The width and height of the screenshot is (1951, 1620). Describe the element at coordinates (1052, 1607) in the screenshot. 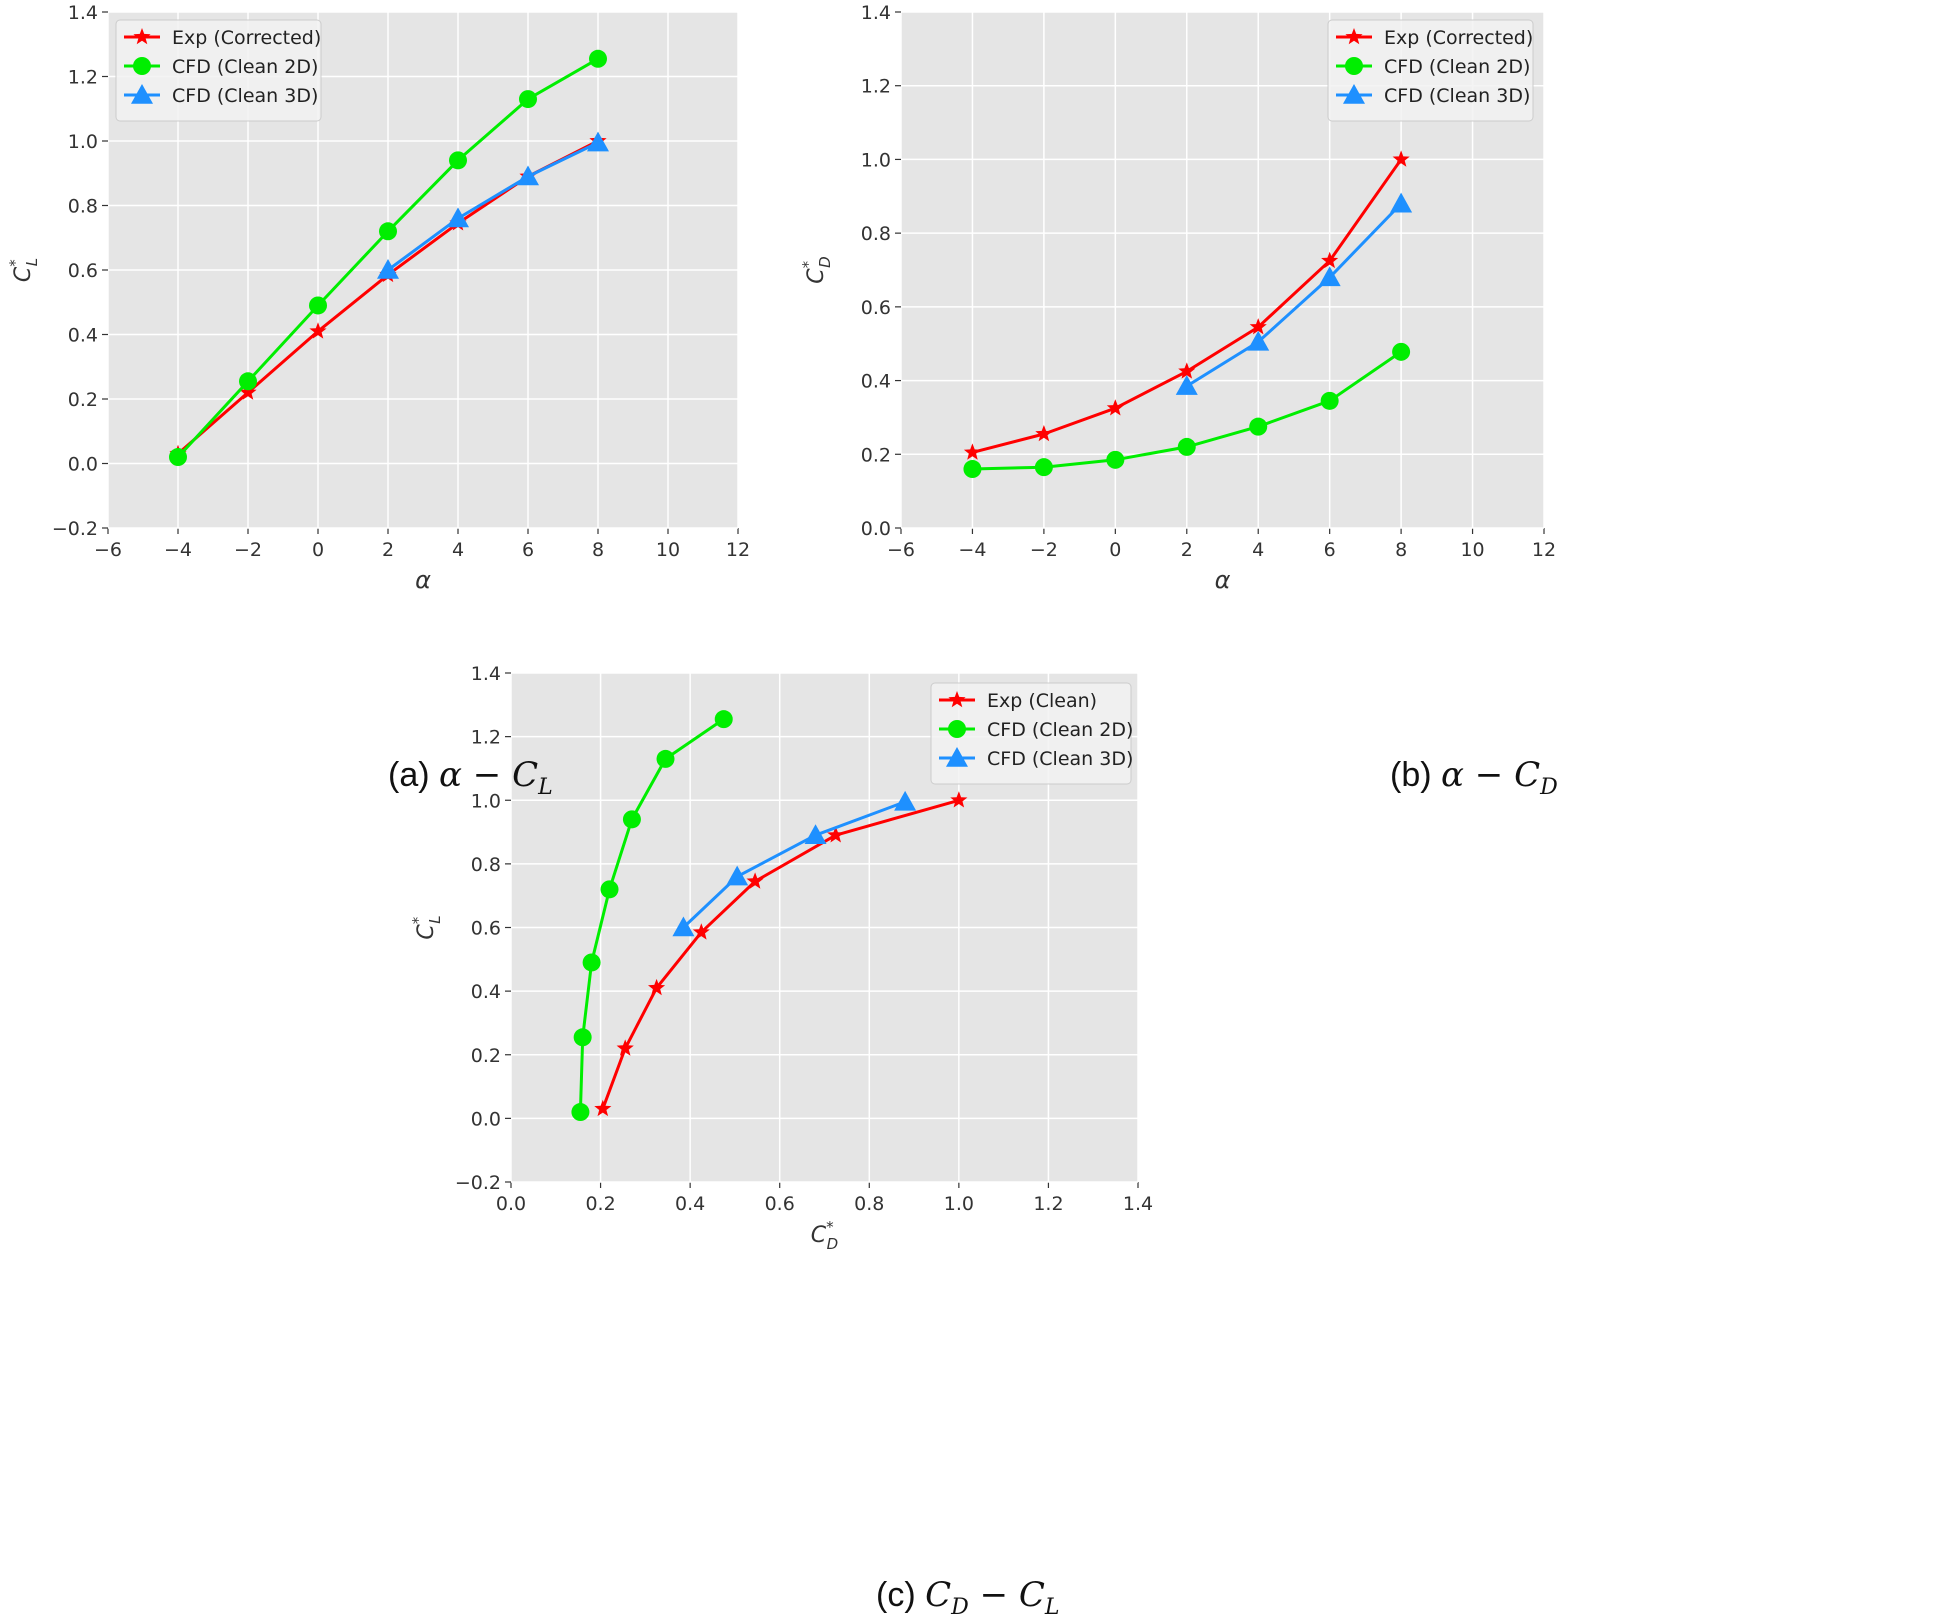

I see `caption-c-sub2: L` at that location.